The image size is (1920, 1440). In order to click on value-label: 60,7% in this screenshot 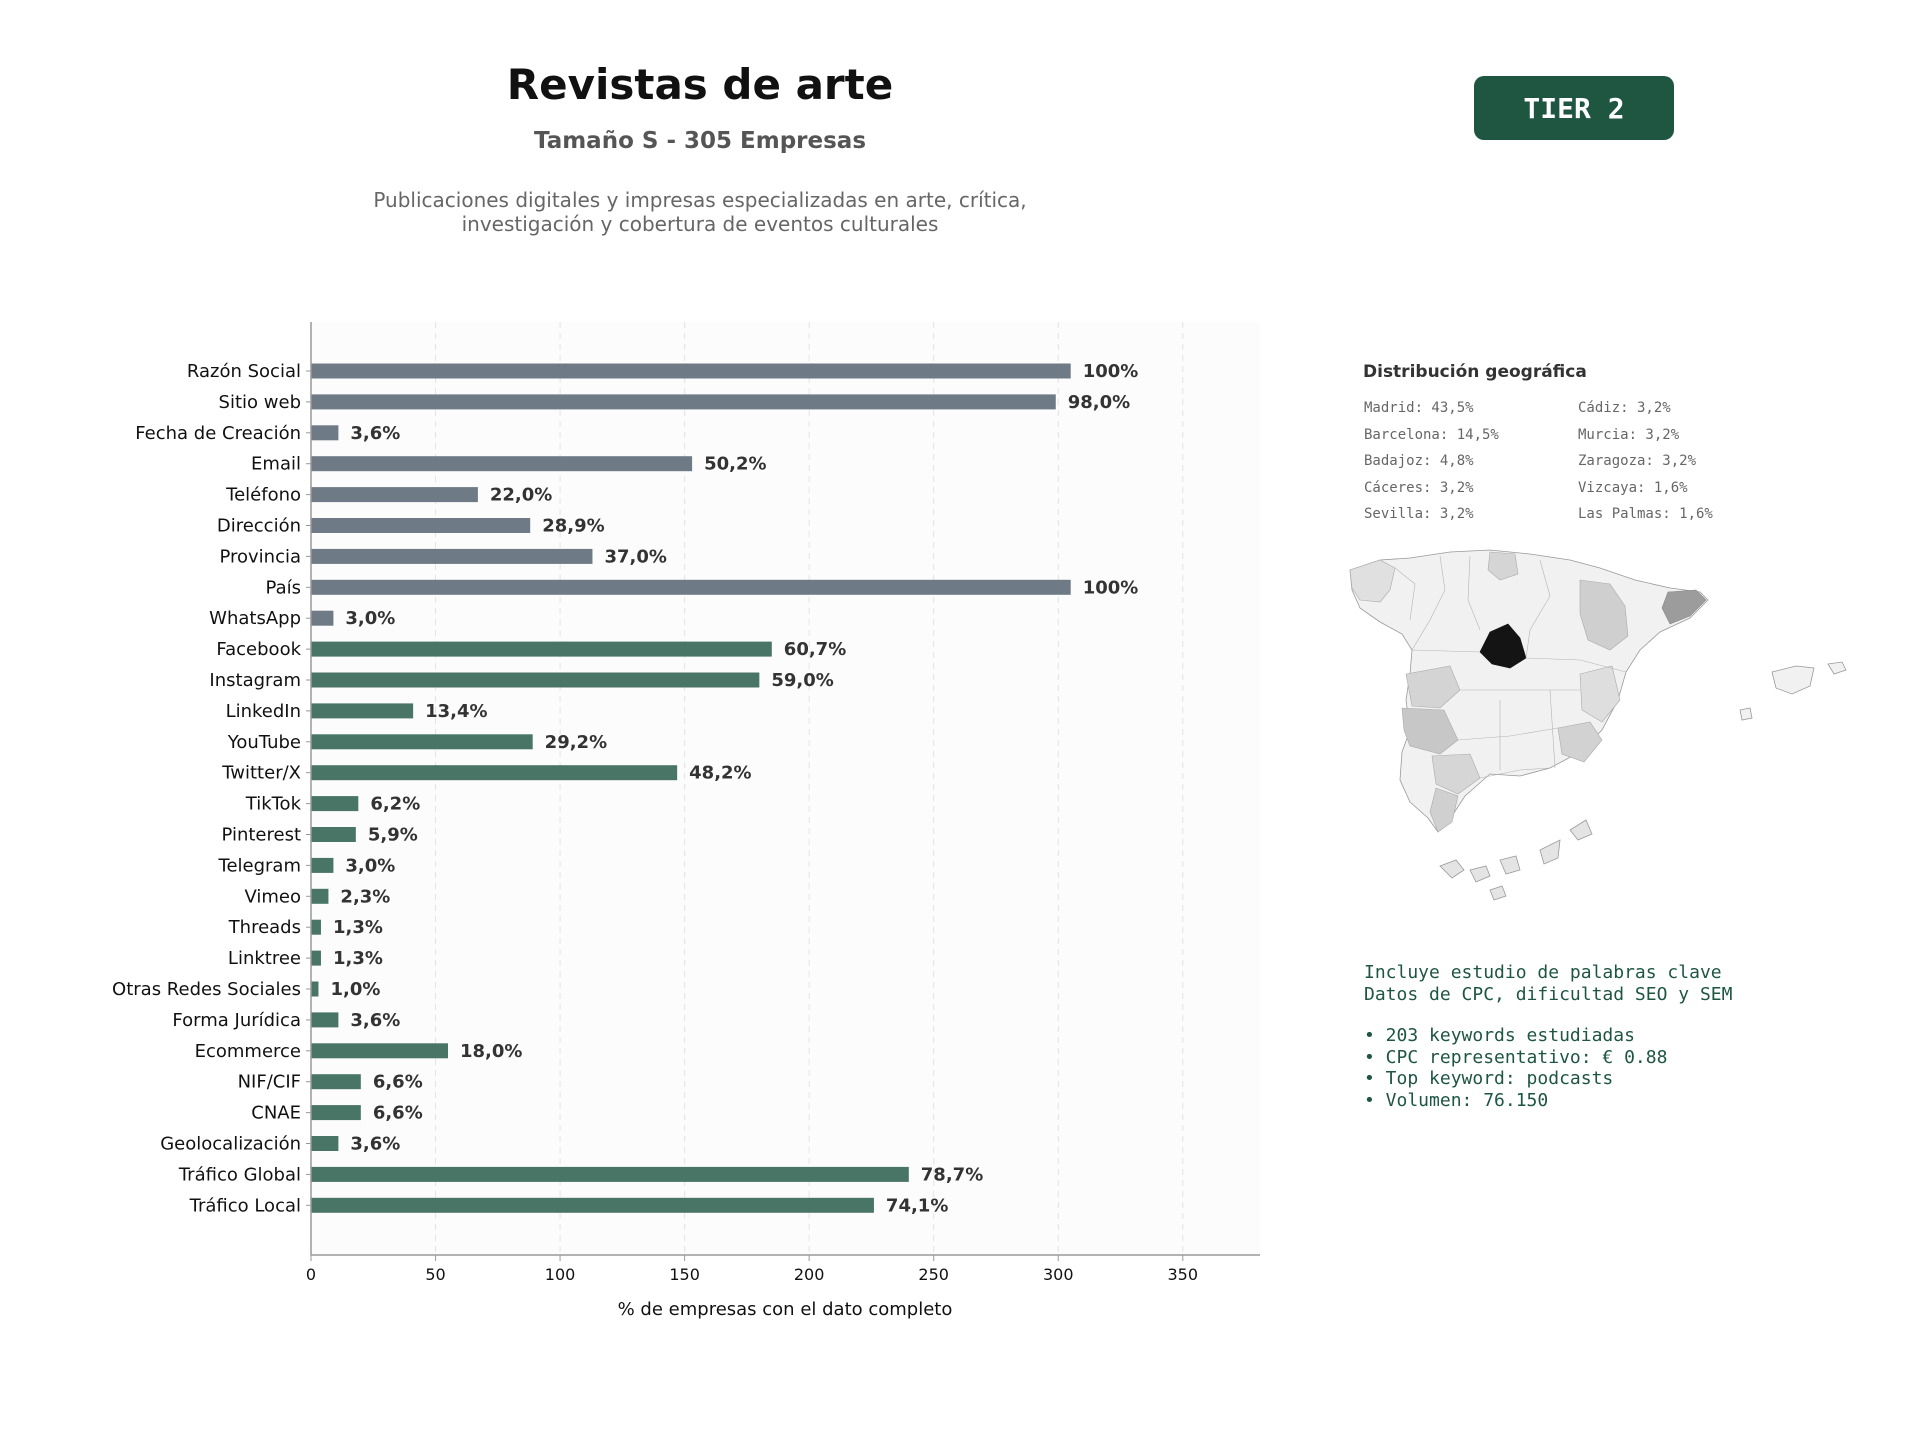, I will do `click(815, 649)`.